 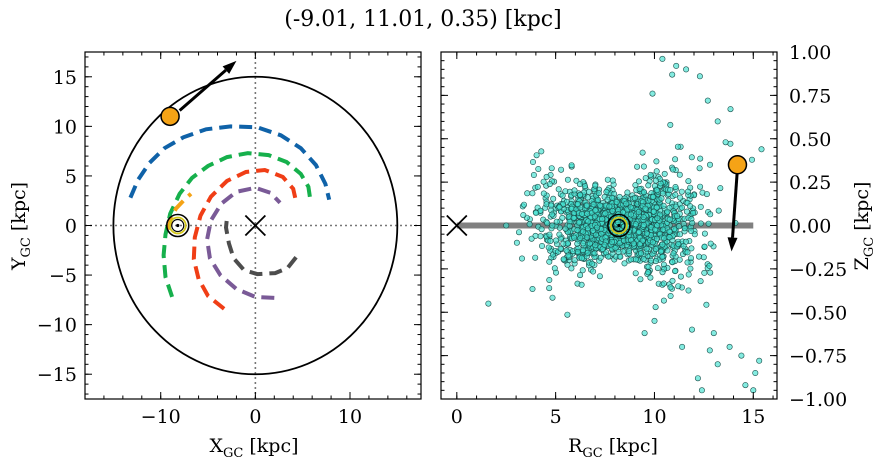 What do you see at coordinates (170, 116) in the screenshot?
I see `object-marker` at bounding box center [170, 116].